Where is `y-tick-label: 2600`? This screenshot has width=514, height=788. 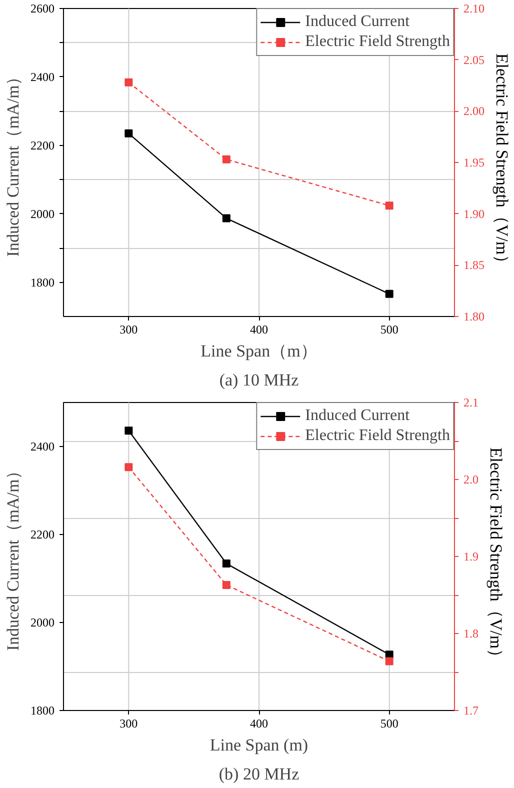 y-tick-label: 2600 is located at coordinates (42, 9).